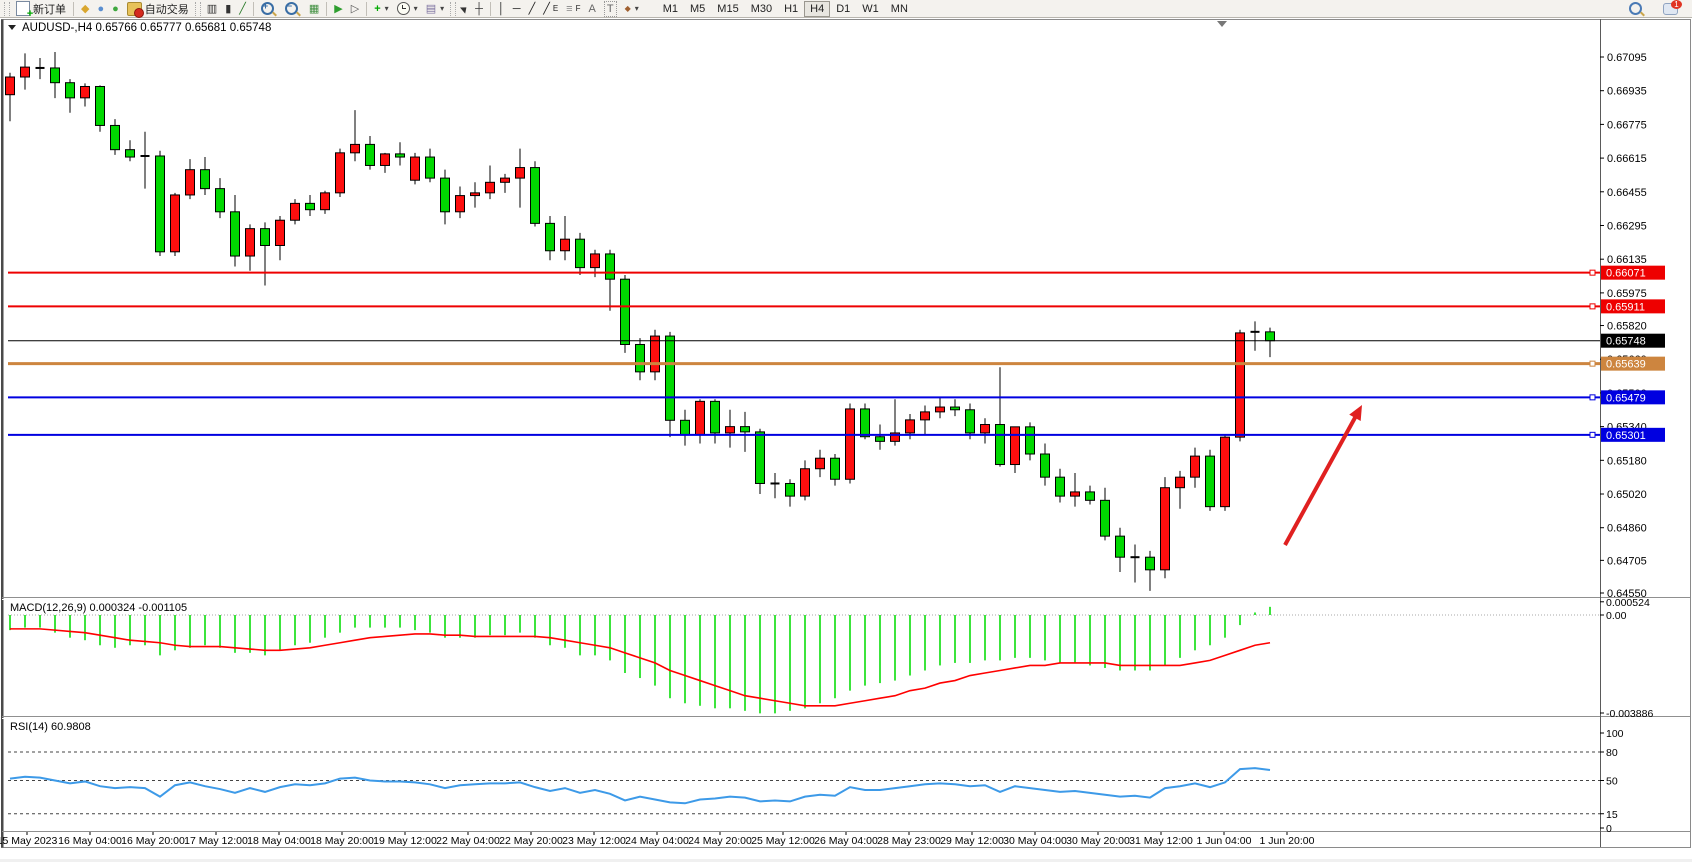 The width and height of the screenshot is (1692, 862). What do you see at coordinates (479, 9) in the screenshot?
I see `crosshair-button: ┼` at bounding box center [479, 9].